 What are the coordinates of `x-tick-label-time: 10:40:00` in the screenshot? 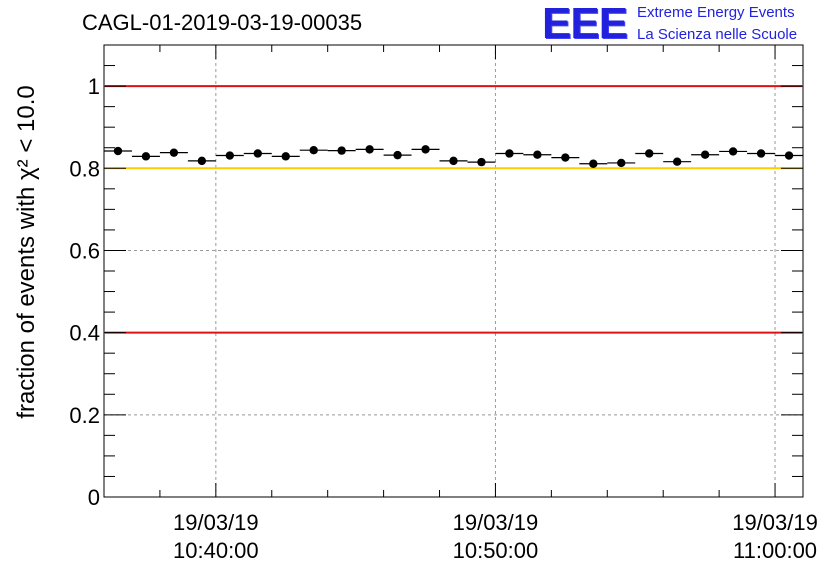 It's located at (216, 550).